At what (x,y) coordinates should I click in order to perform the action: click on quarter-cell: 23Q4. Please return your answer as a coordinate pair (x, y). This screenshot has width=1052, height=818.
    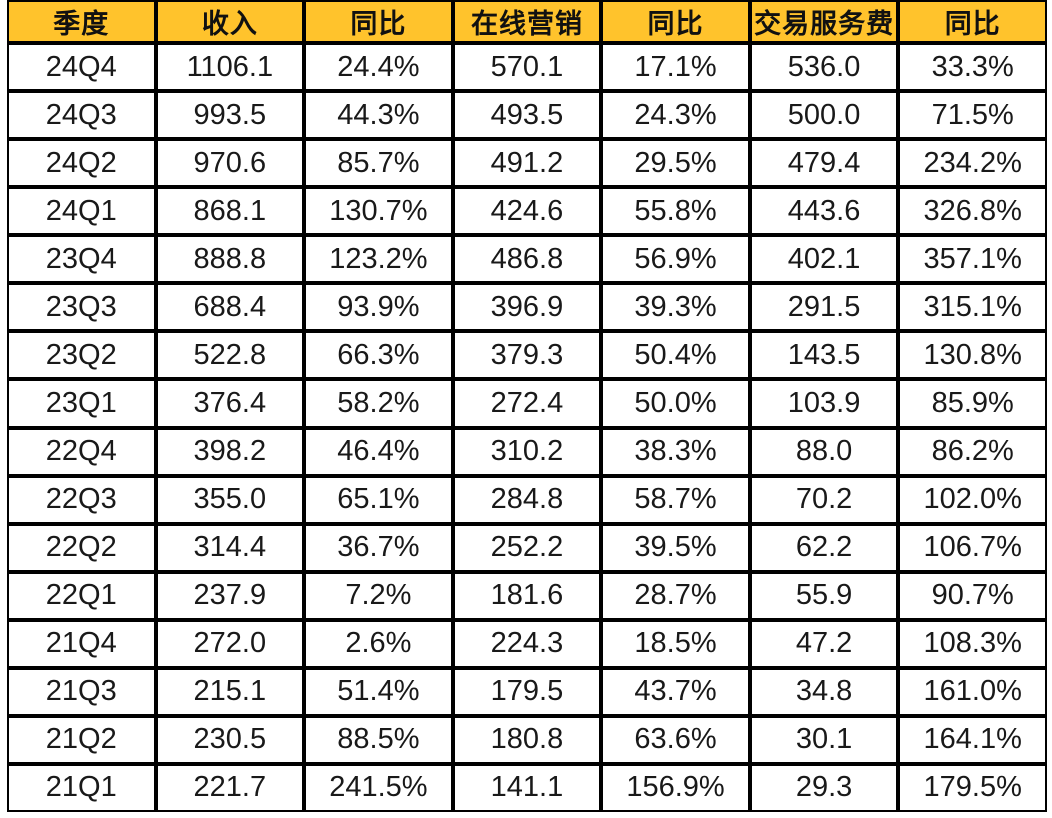
    Looking at the image, I should click on (81, 259).